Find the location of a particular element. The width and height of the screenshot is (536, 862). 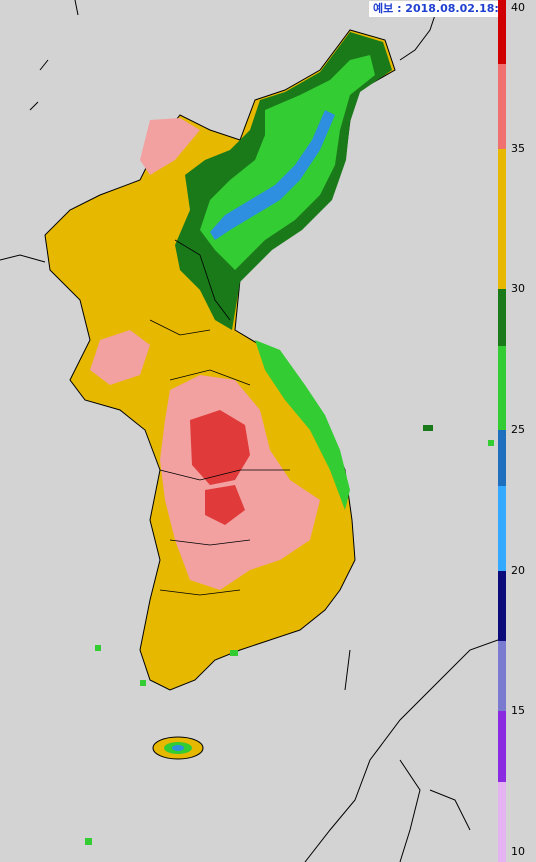

red-zone-south is located at coordinates (225, 505).